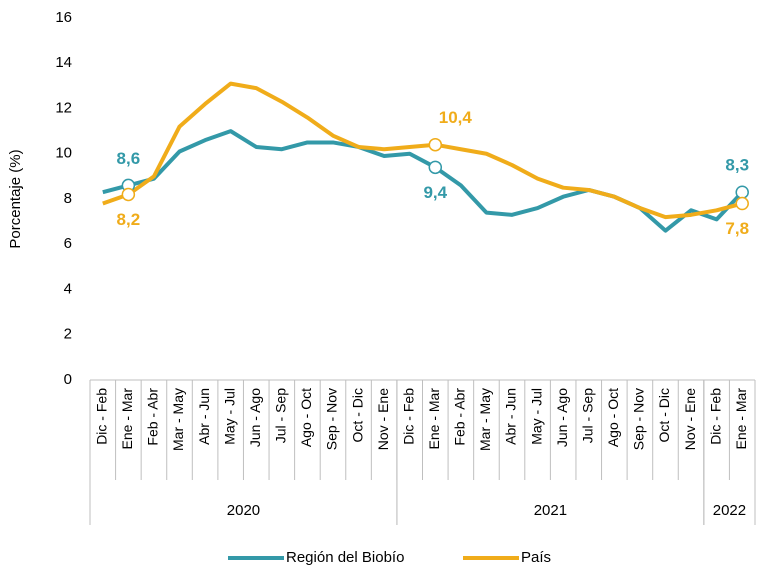 This screenshot has width=761, height=570. I want to click on y-tick-label: 16, so click(63, 17).